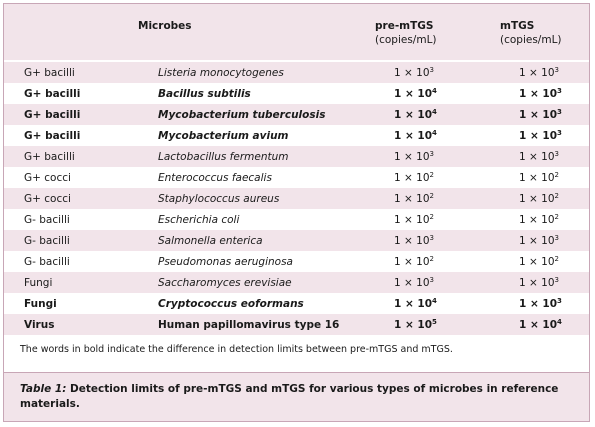  I want to click on microbe-name-label: Salmonella enterica, so click(210, 240).